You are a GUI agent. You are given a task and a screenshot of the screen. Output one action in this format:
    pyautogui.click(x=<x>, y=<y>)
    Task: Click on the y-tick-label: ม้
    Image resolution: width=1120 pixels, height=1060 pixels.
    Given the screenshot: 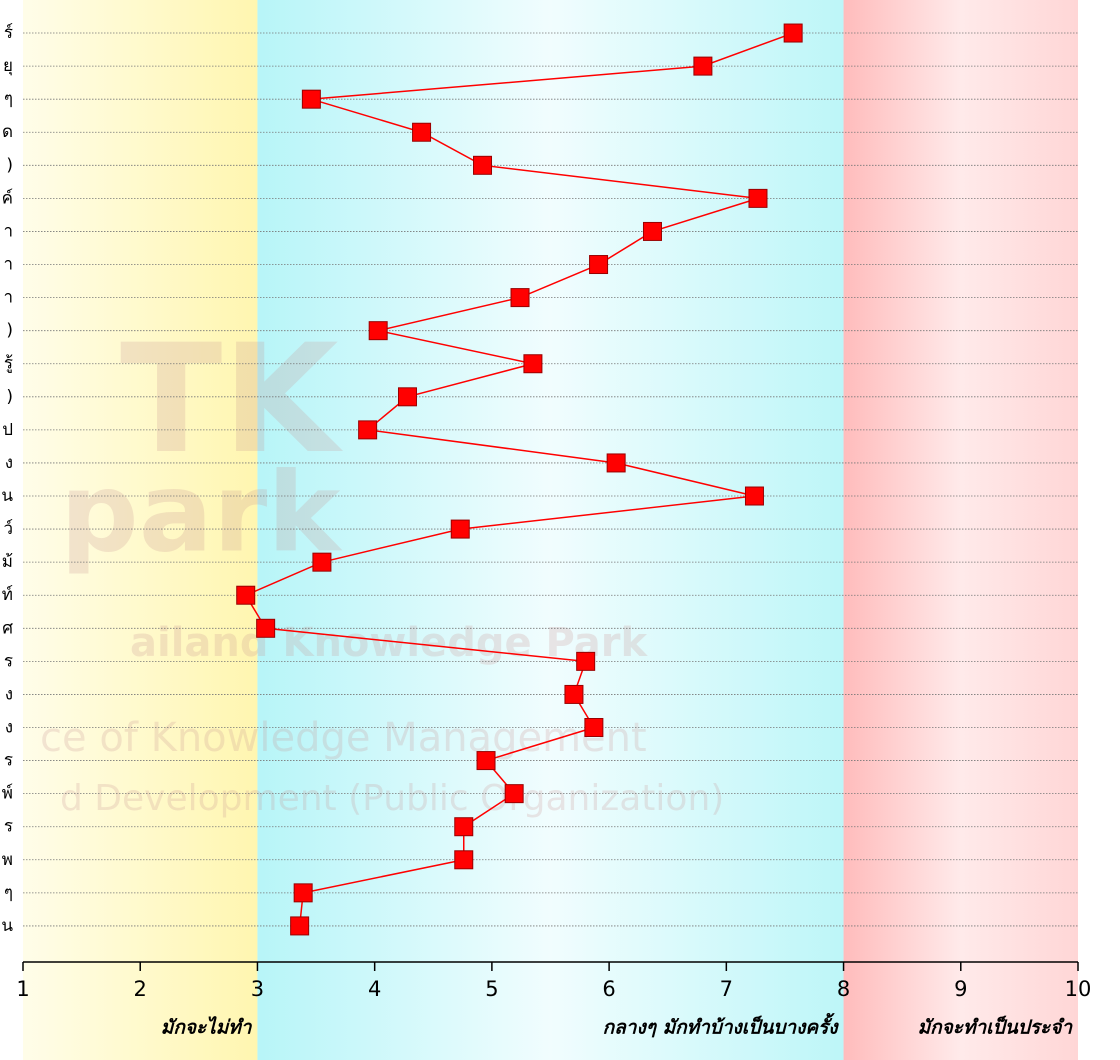 What is the action you would take?
    pyautogui.click(x=7, y=562)
    